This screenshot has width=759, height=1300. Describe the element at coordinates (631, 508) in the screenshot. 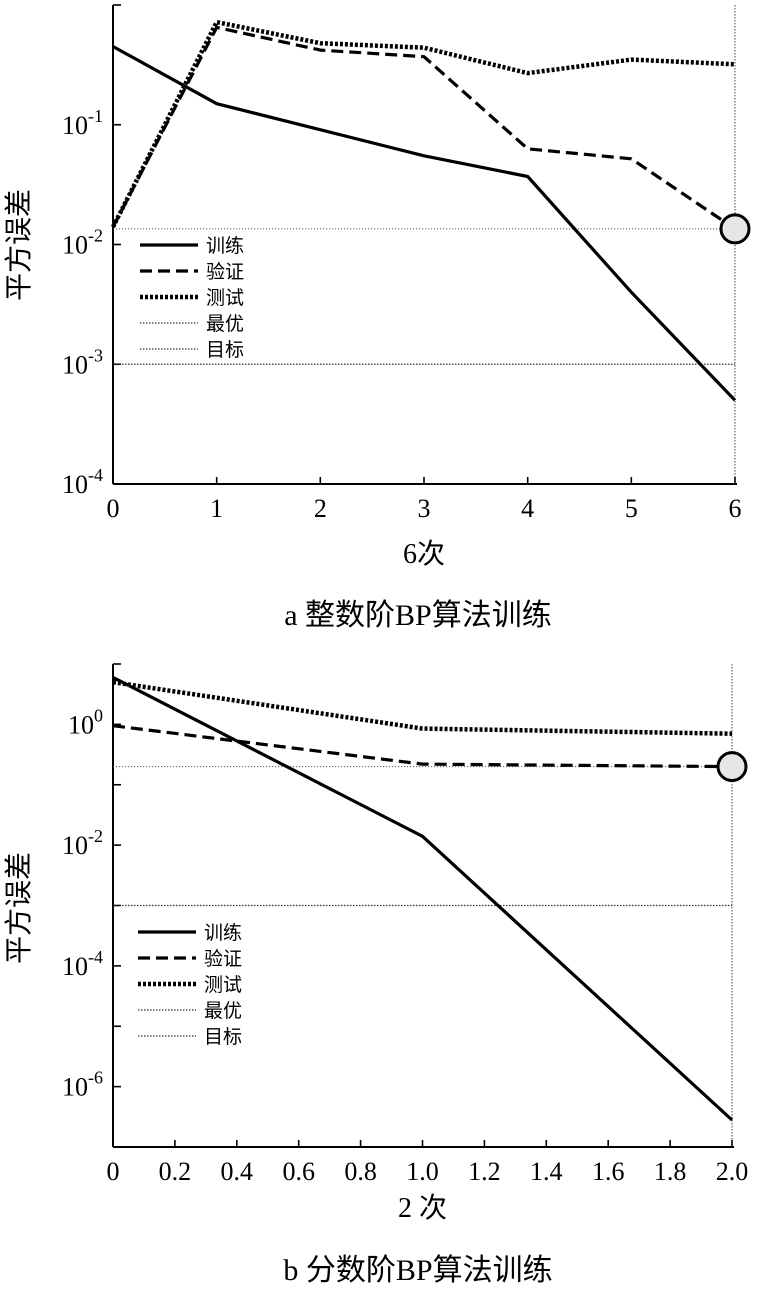

I see `a-x-tick-label: 5` at that location.